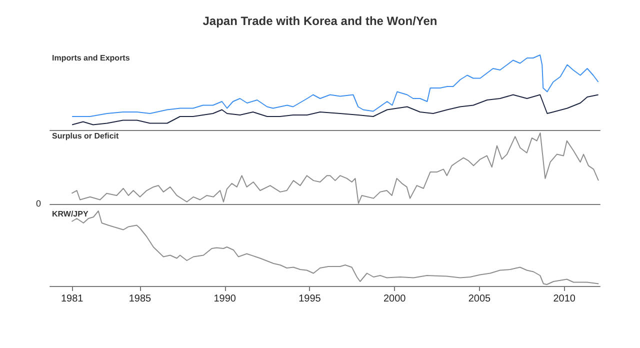 This screenshot has height=348, width=640. What do you see at coordinates (91, 58) in the screenshot?
I see `chart-subtitle: Imports and Exports` at bounding box center [91, 58].